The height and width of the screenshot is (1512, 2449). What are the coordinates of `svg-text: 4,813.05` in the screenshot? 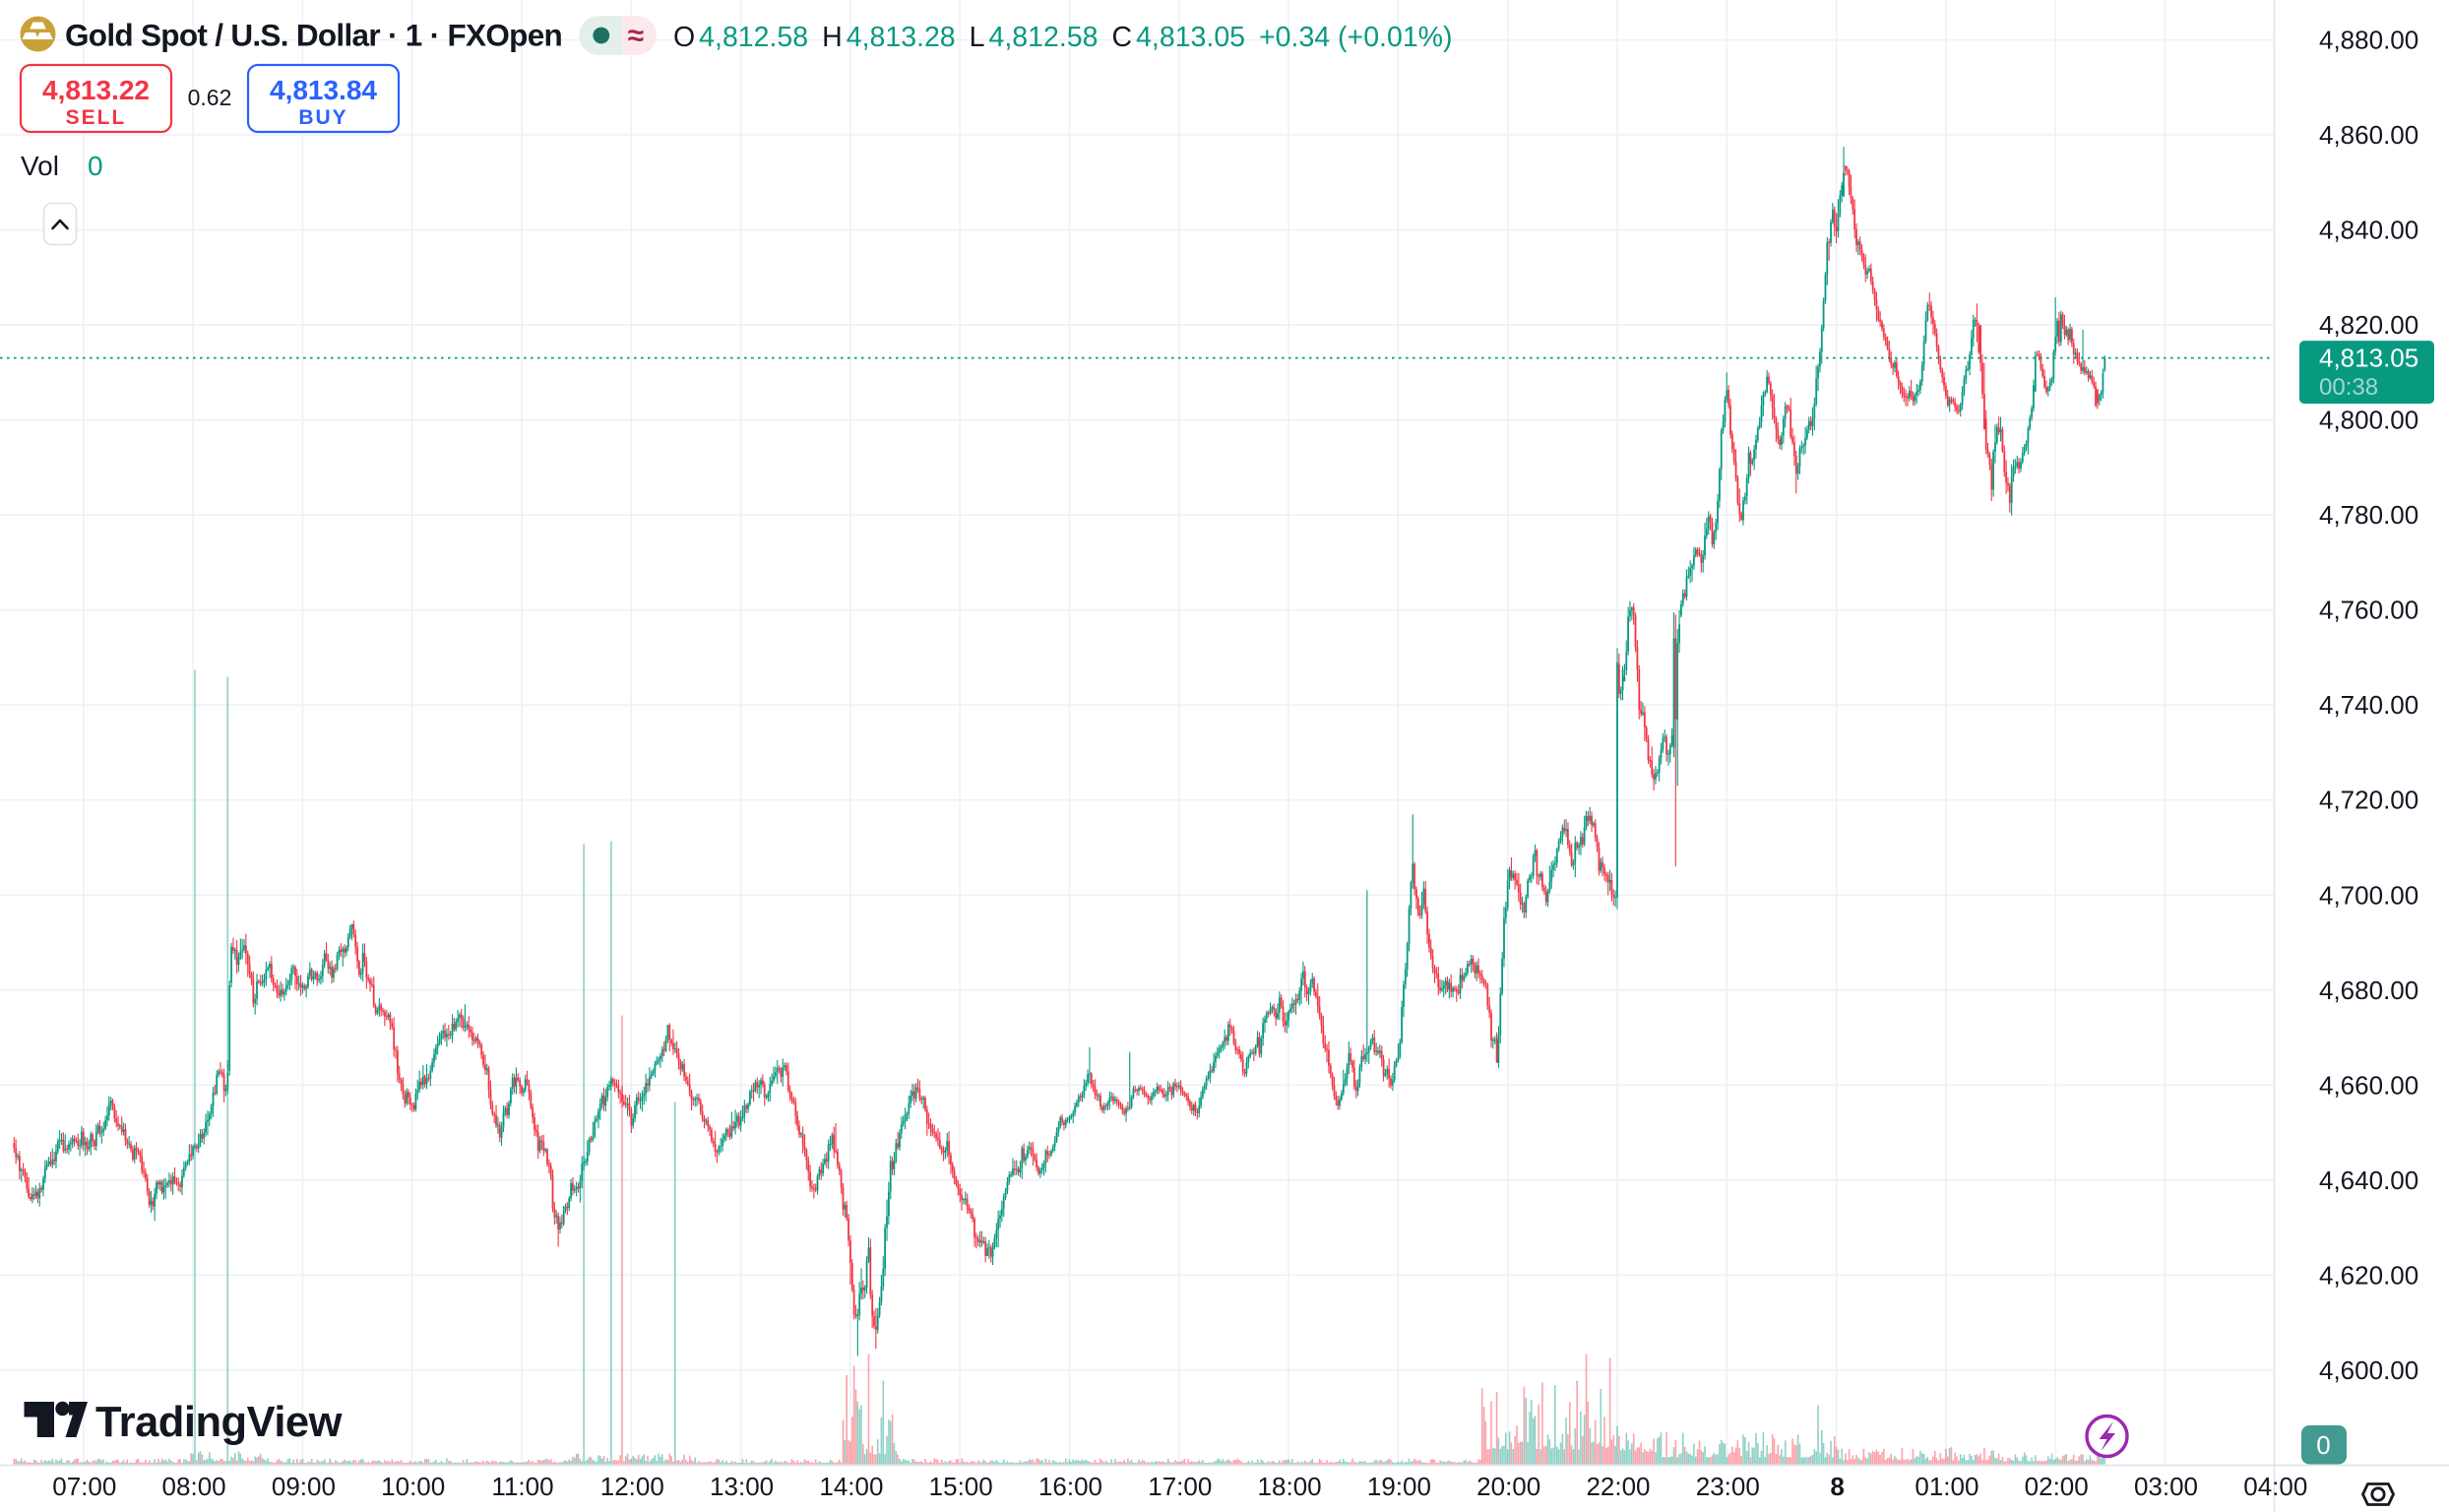 It's located at (2368, 358).